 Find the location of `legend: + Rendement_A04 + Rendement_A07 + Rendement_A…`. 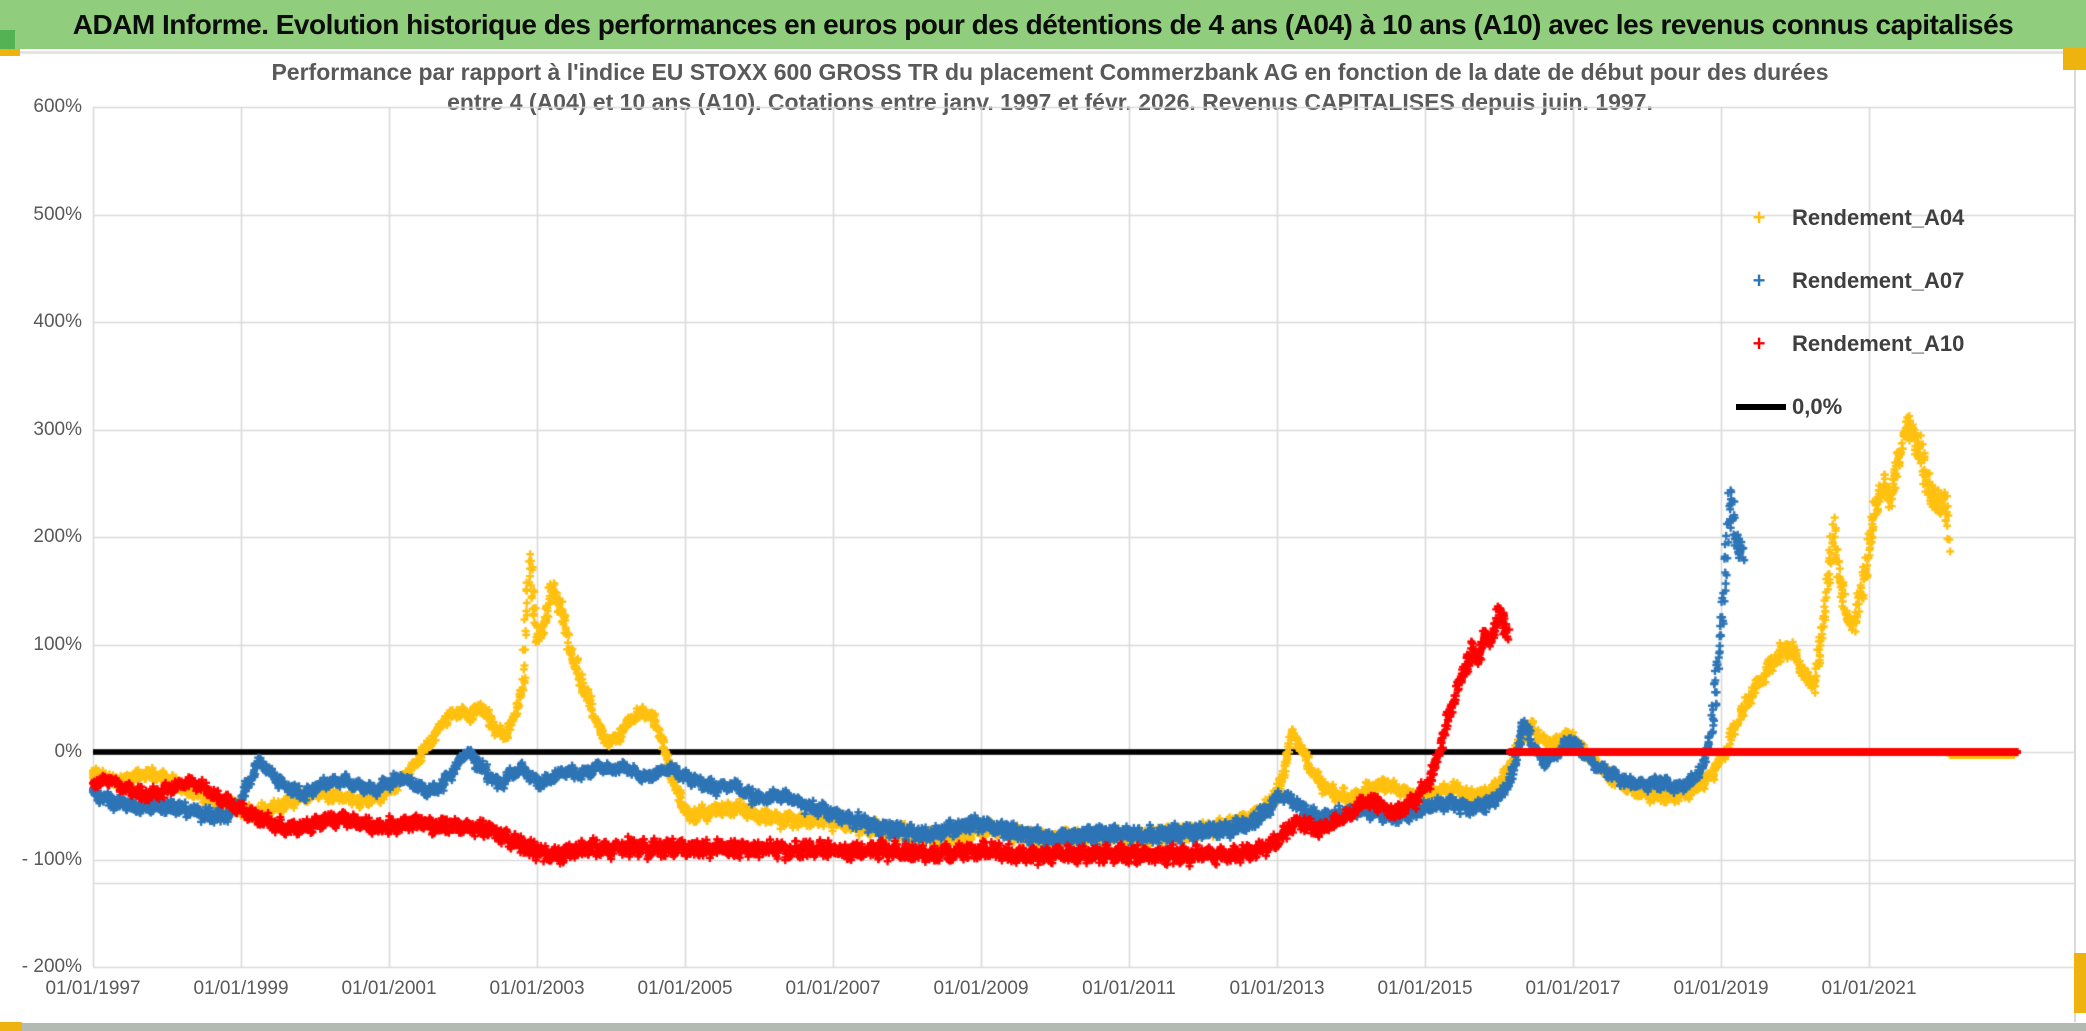

legend: + Rendement_A04 + Rendement_A07 + Rendement_A… is located at coordinates (1895, 331).